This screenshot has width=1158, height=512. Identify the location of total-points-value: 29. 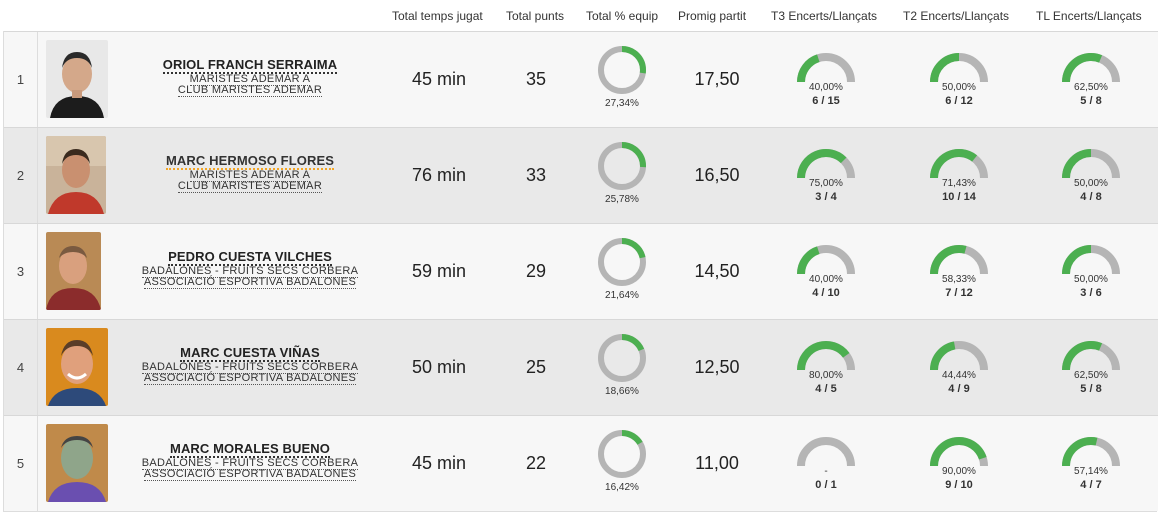
(536, 271).